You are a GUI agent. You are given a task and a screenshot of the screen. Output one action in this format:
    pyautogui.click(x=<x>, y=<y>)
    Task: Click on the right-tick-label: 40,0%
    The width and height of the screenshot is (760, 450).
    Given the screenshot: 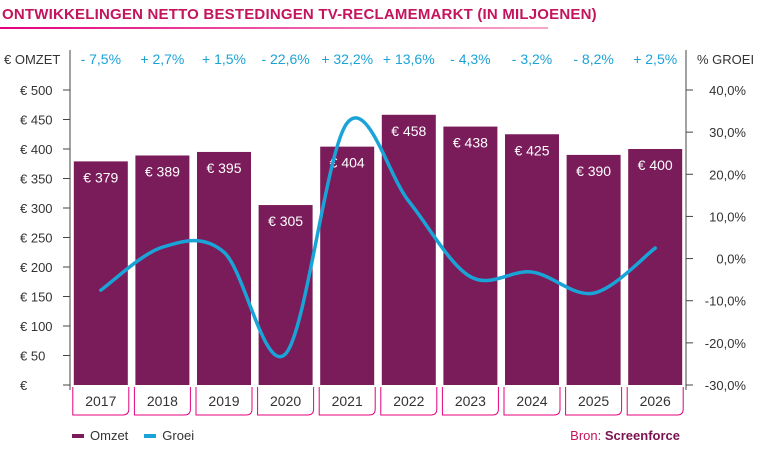 What is the action you would take?
    pyautogui.click(x=727, y=90)
    